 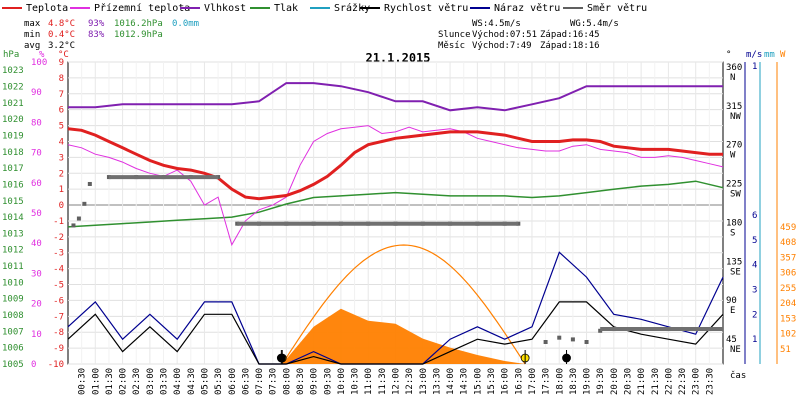 What do you see at coordinates (36, 184) in the screenshot?
I see `tick-pct: 60` at bounding box center [36, 184].